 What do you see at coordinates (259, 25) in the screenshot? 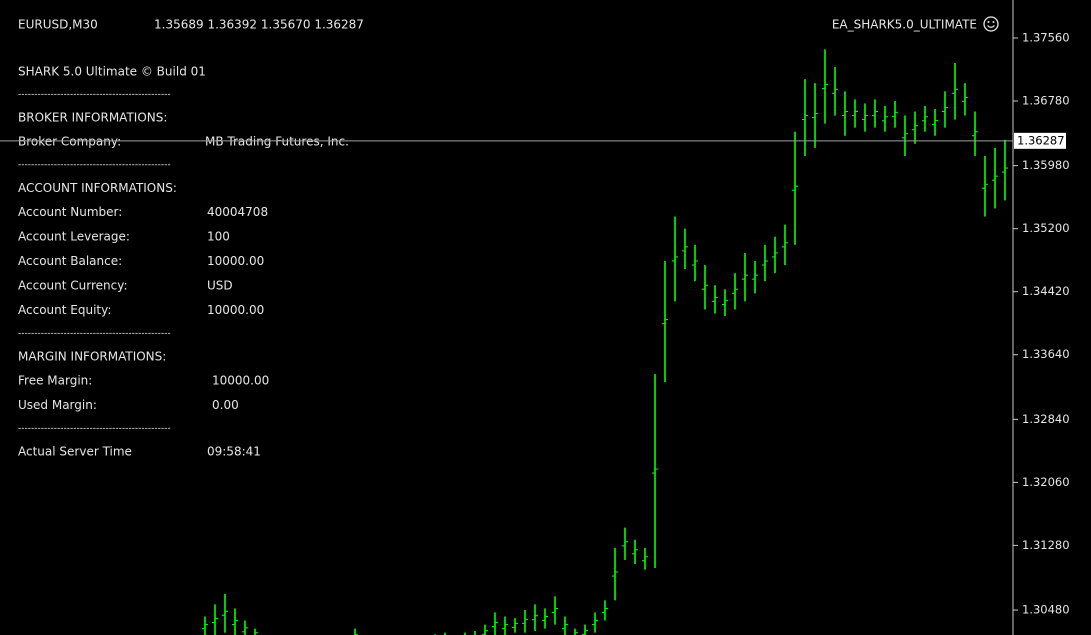
I see `quote: 1.35689 1.36392 1.35670 1.36287` at bounding box center [259, 25].